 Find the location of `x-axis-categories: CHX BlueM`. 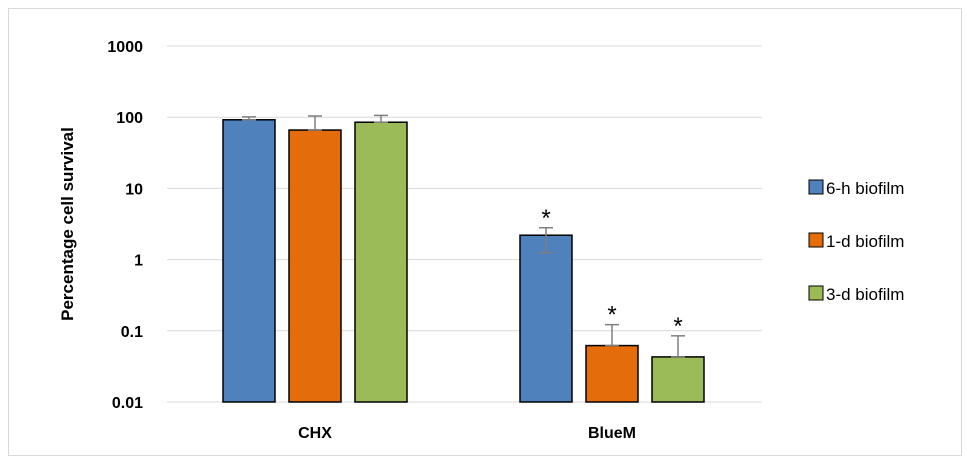

x-axis-categories: CHX BlueM is located at coordinates (467, 433).